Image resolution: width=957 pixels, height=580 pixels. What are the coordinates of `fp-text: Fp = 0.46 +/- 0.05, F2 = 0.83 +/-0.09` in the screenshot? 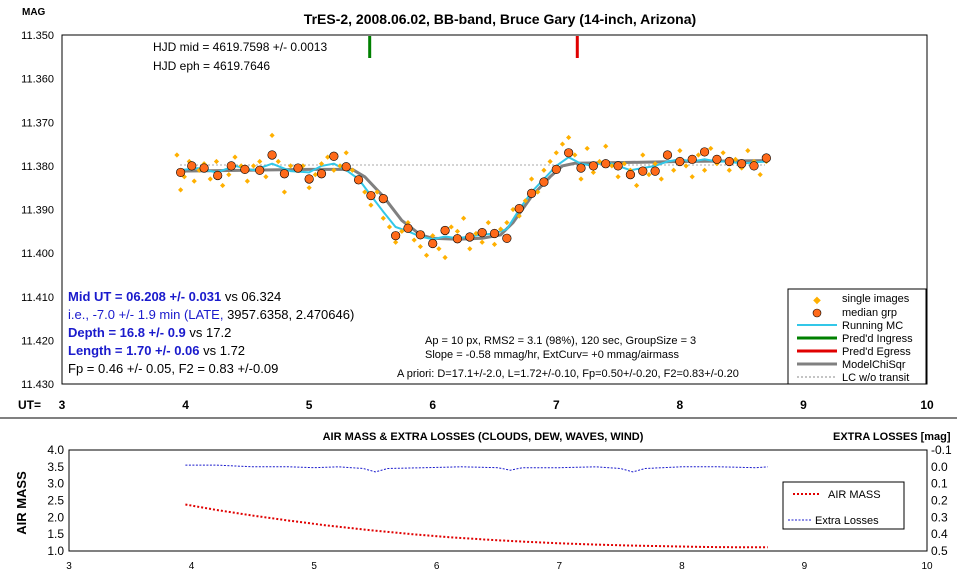 It's located at (173, 368).